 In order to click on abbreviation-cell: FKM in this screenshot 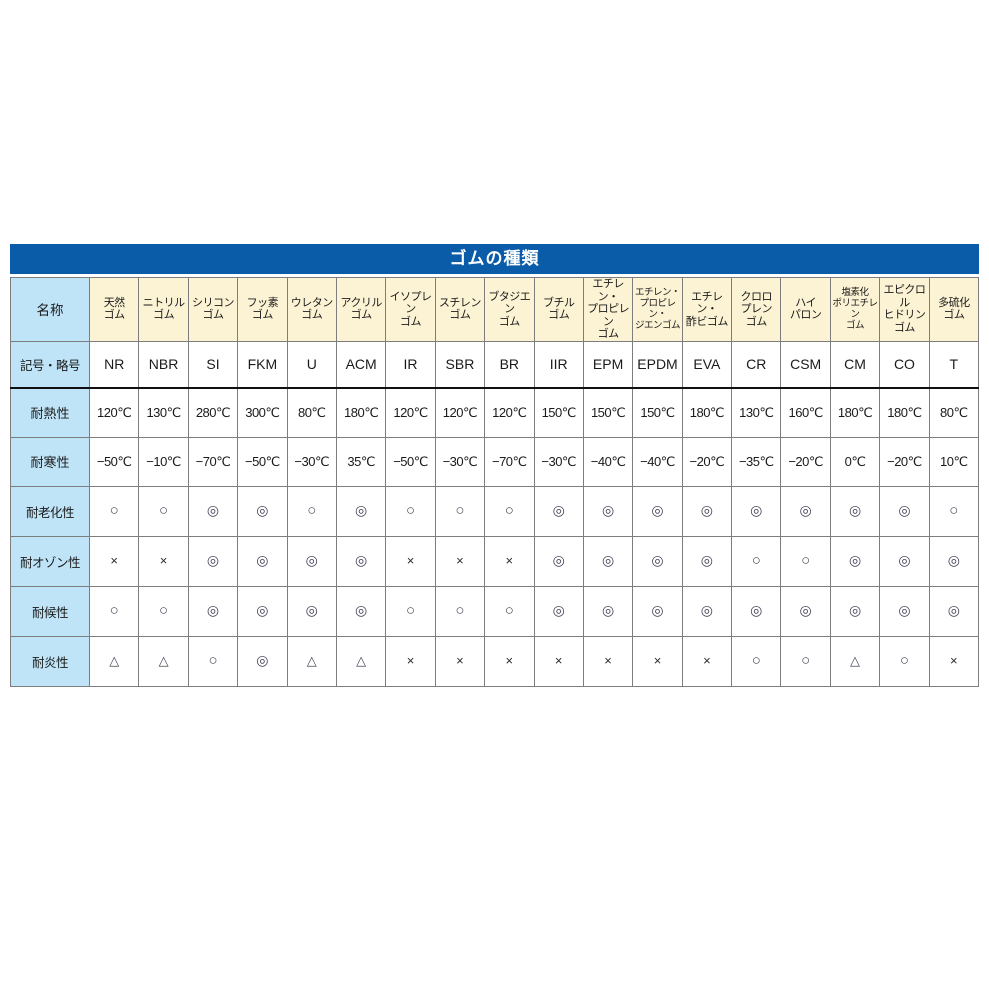, I will do `click(262, 364)`.